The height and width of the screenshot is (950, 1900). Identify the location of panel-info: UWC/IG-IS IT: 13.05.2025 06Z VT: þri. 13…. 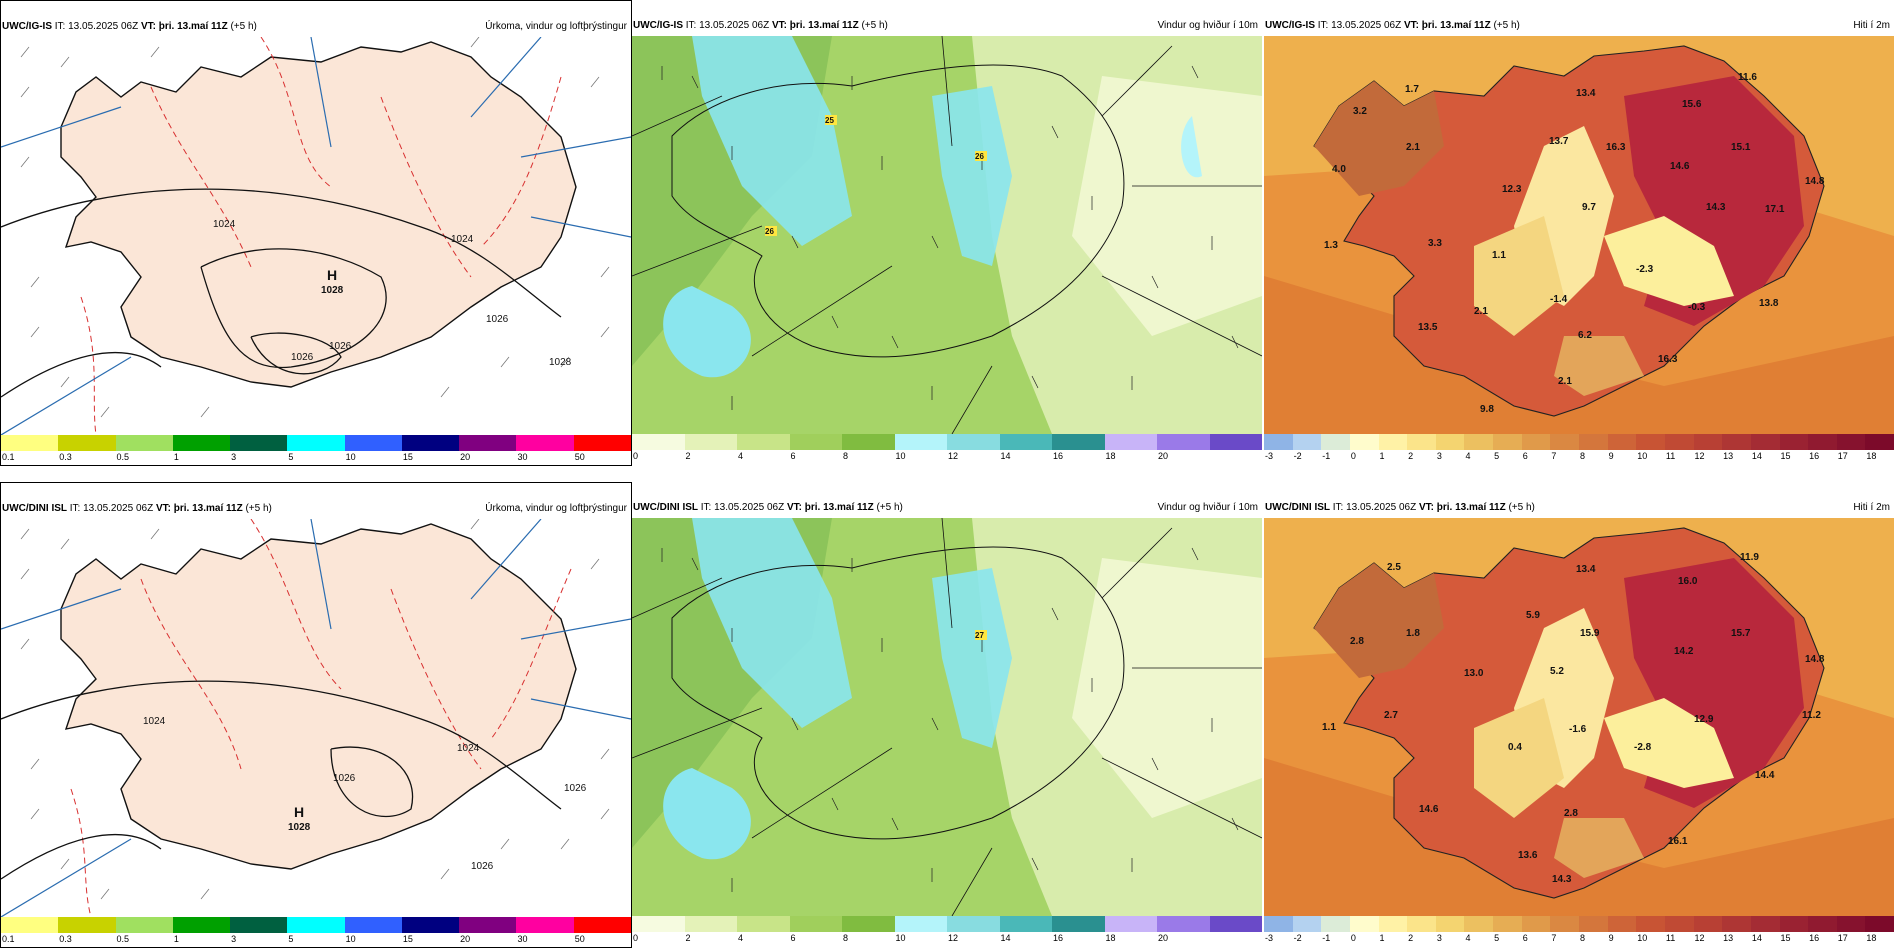
(760, 25).